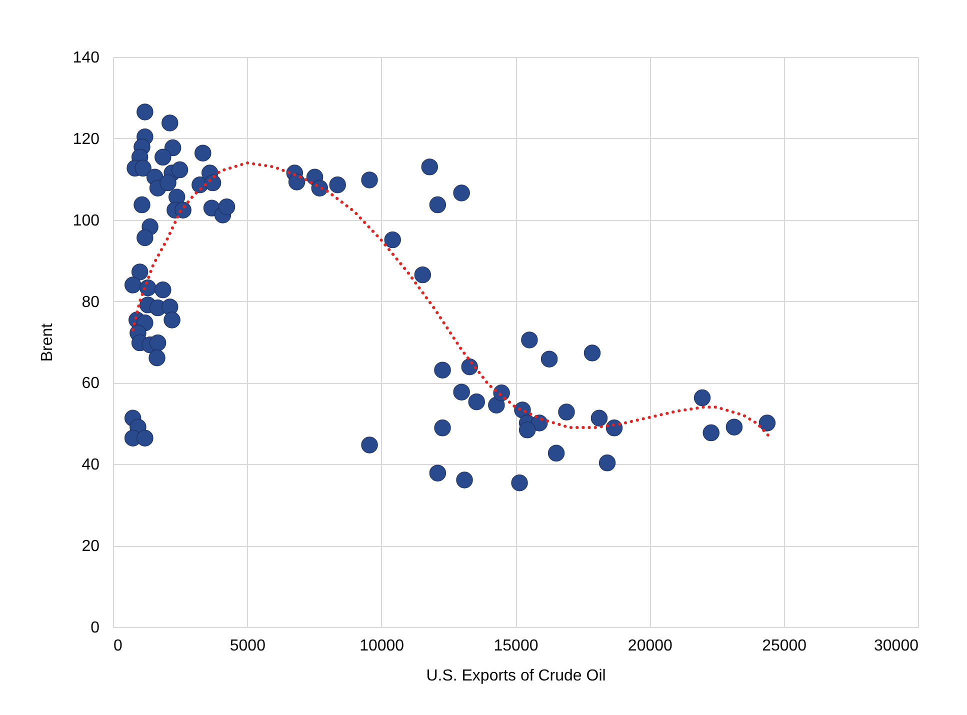 This screenshot has height=715, width=967. Describe the element at coordinates (91, 465) in the screenshot. I see `y-tick-label: 40` at that location.